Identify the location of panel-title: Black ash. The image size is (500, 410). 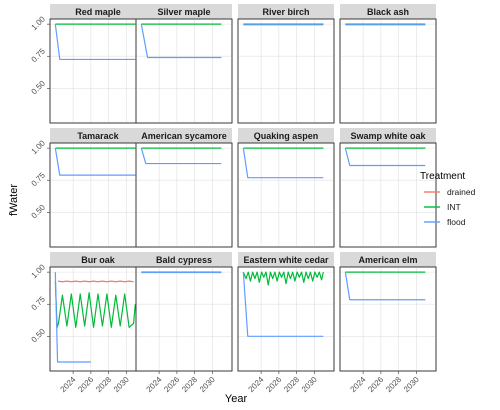
(388, 12).